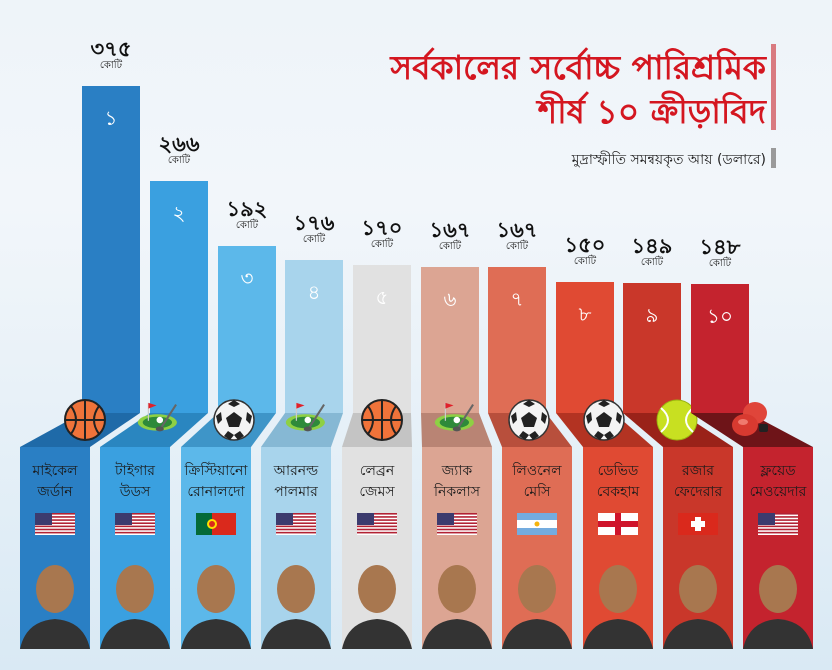 The height and width of the screenshot is (670, 832). I want to click on athlete-name: ক্রিস্টিয়ানো রোনালদো, so click(216, 481).